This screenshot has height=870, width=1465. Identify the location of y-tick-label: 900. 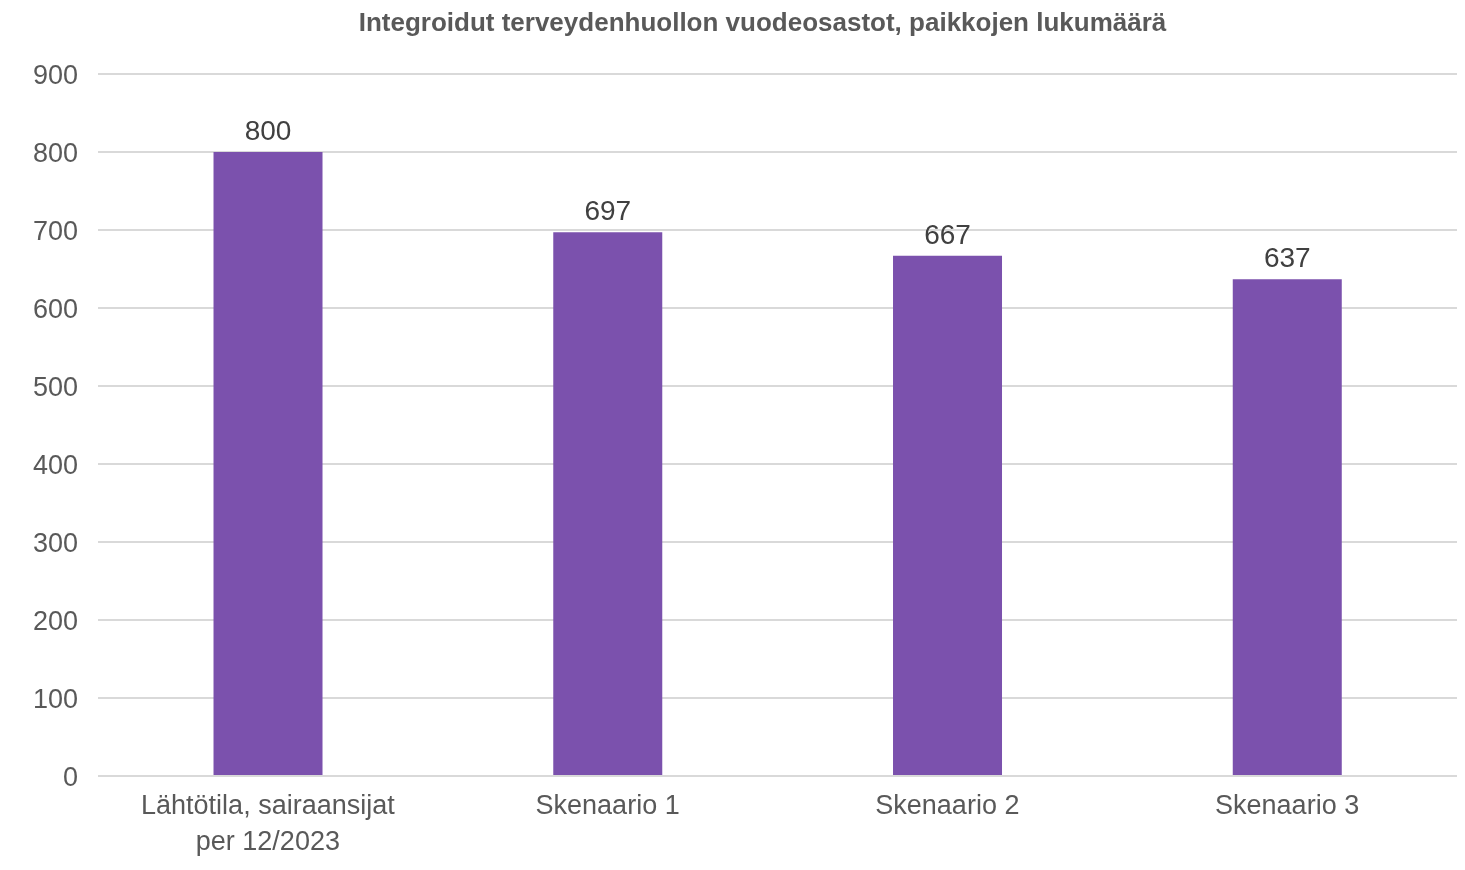
(55, 74).